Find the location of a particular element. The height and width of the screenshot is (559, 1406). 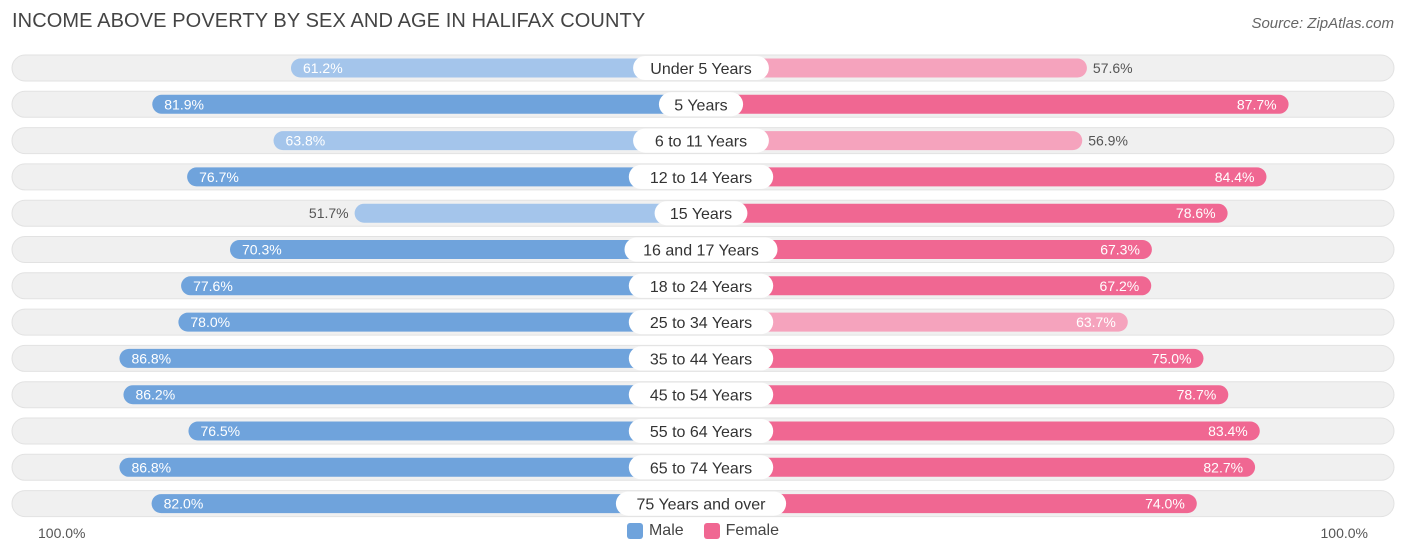

category-label: 5 Years is located at coordinates (700, 105).